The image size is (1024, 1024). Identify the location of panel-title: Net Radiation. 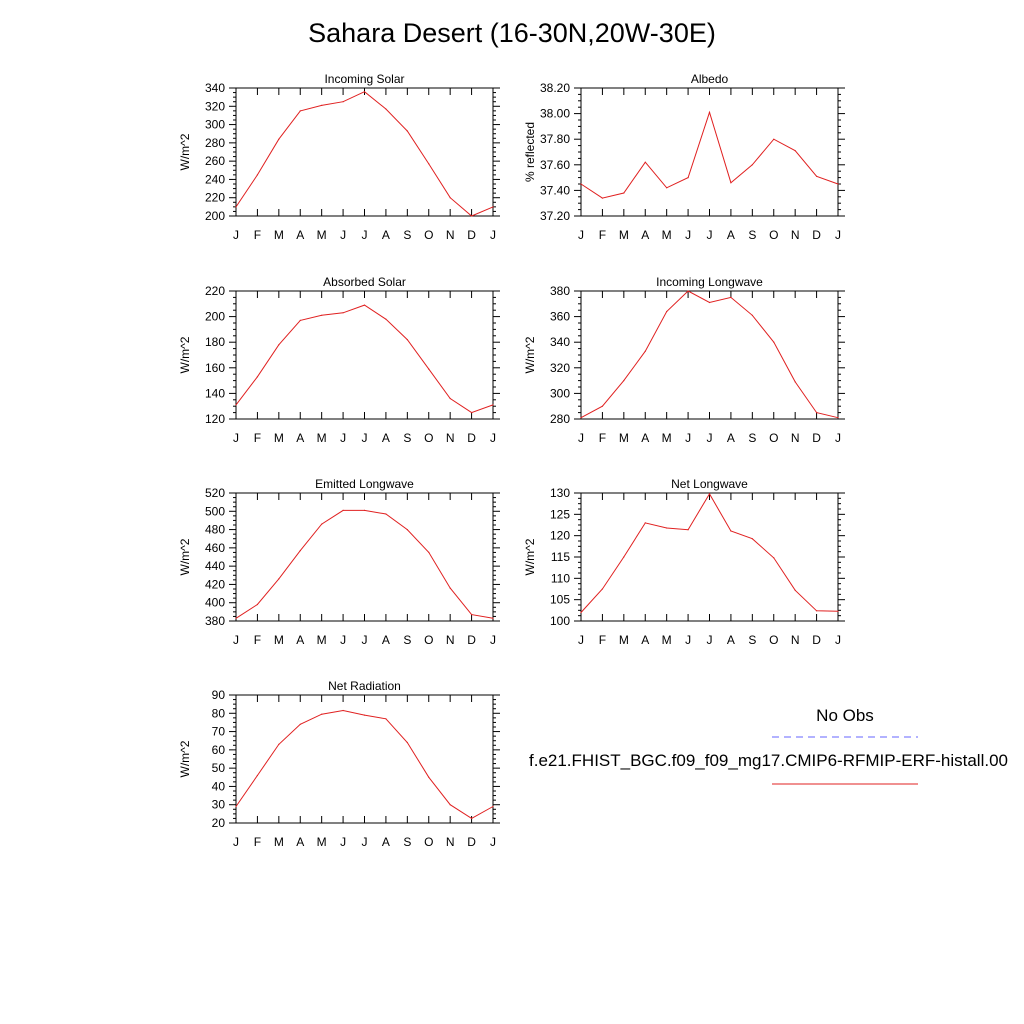
(364, 686).